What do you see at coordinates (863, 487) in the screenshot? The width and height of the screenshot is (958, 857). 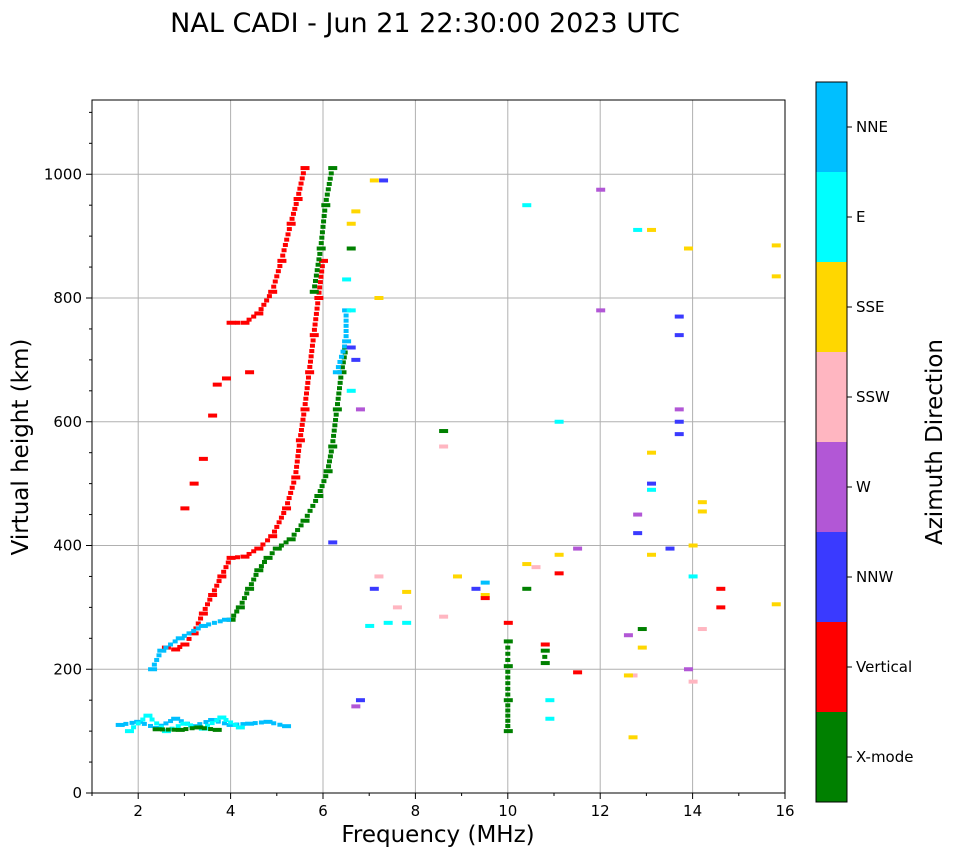 I see `colorbar-label: W` at bounding box center [863, 487].